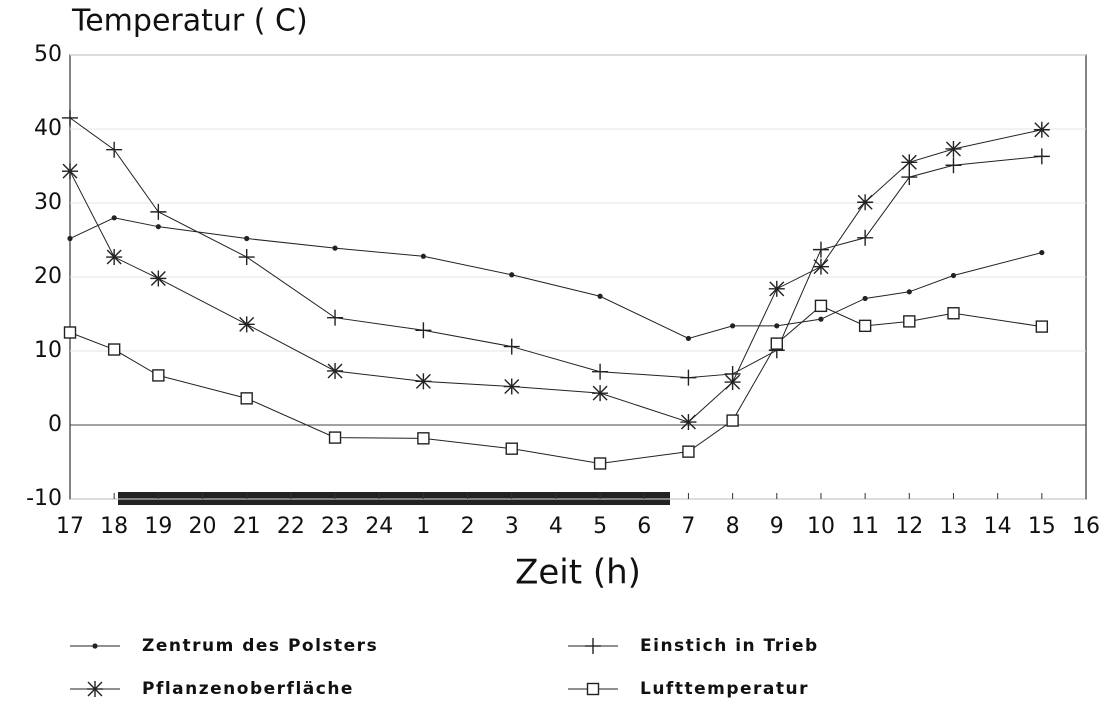 This screenshot has width=1114, height=709. What do you see at coordinates (379, 526) in the screenshot?
I see `x-tick-label: 24` at bounding box center [379, 526].